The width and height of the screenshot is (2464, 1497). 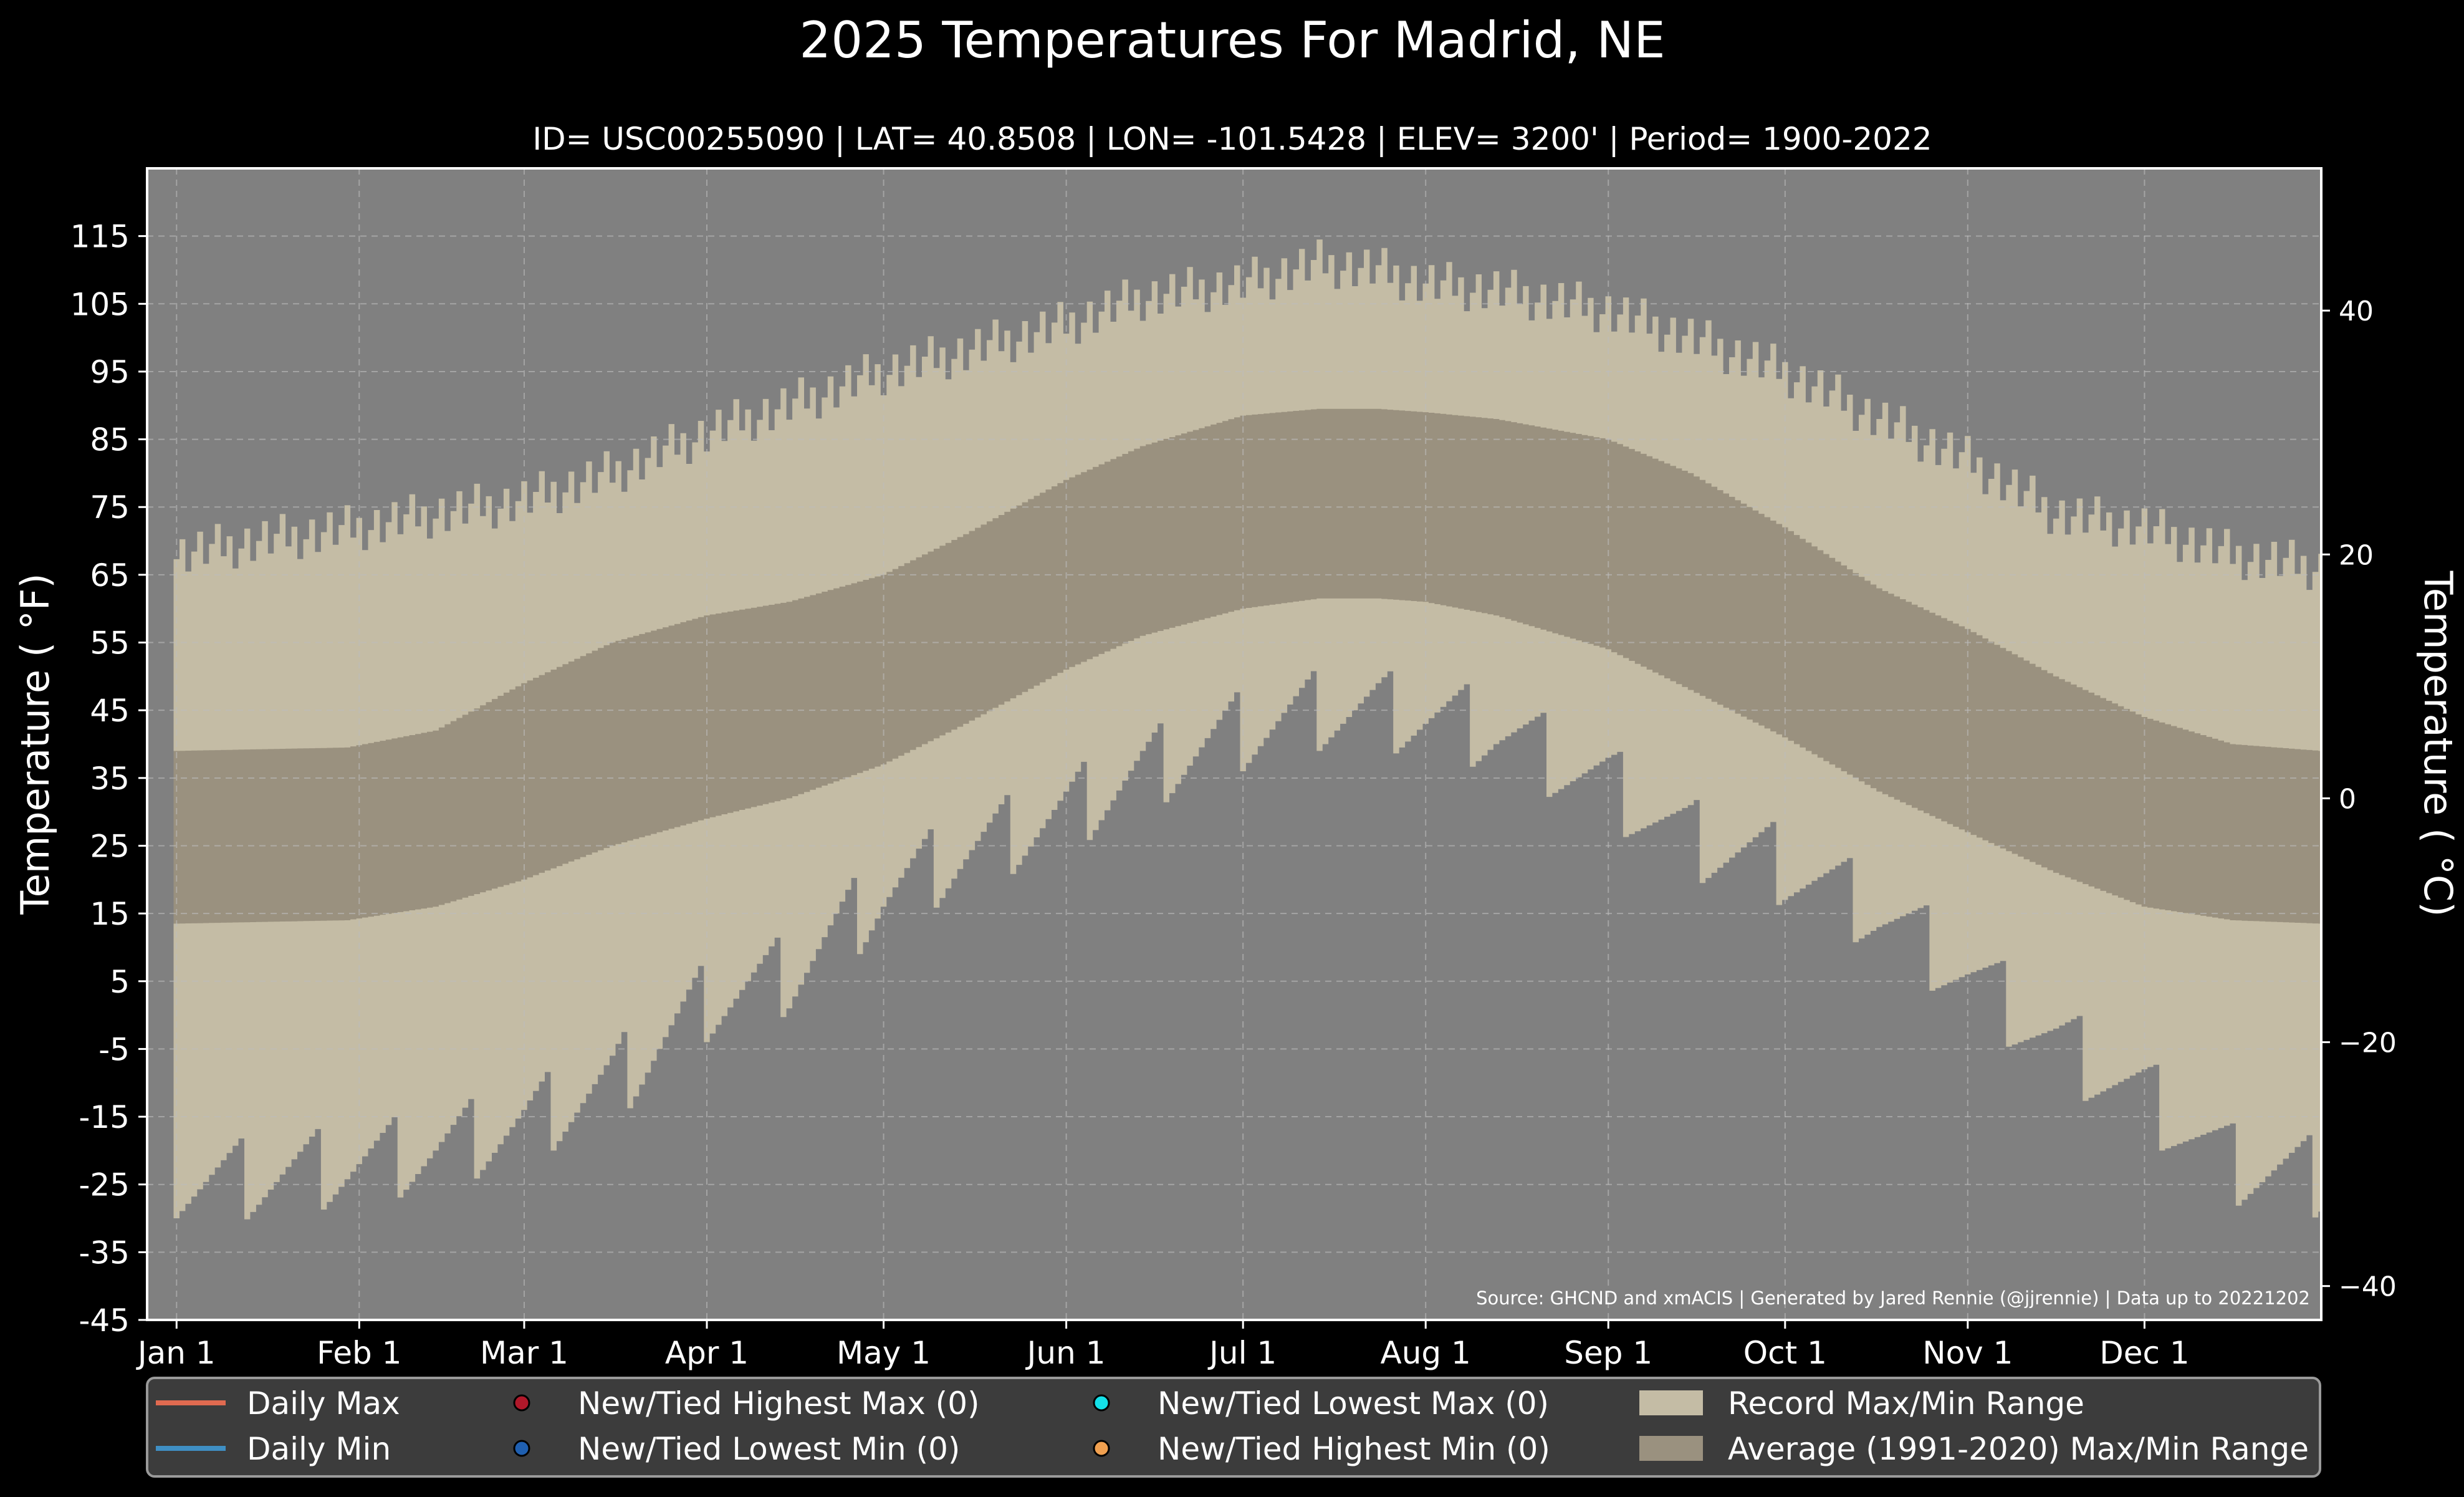 What do you see at coordinates (707, 1353) in the screenshot?
I see `x-tick-label: Apr 1` at bounding box center [707, 1353].